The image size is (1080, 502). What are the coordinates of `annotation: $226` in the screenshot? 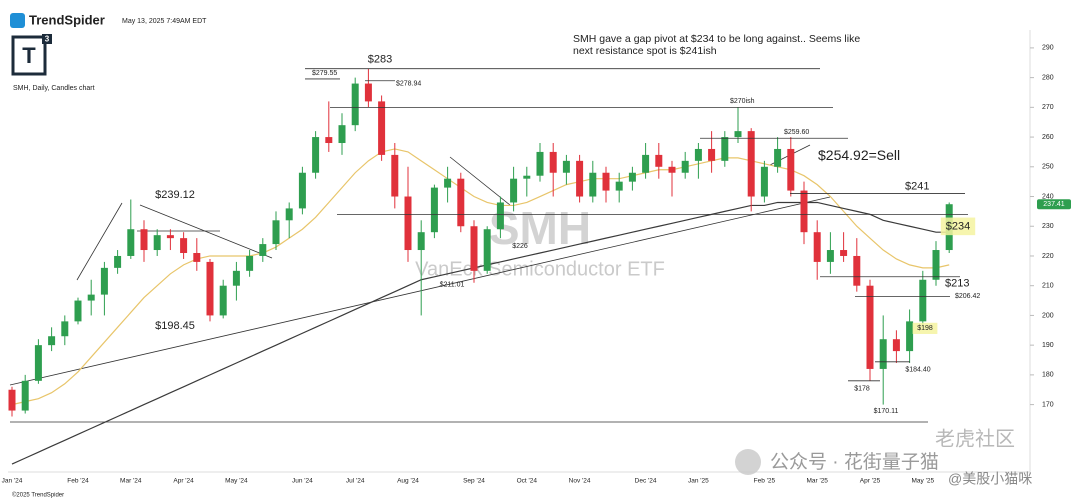 It's located at (520, 246).